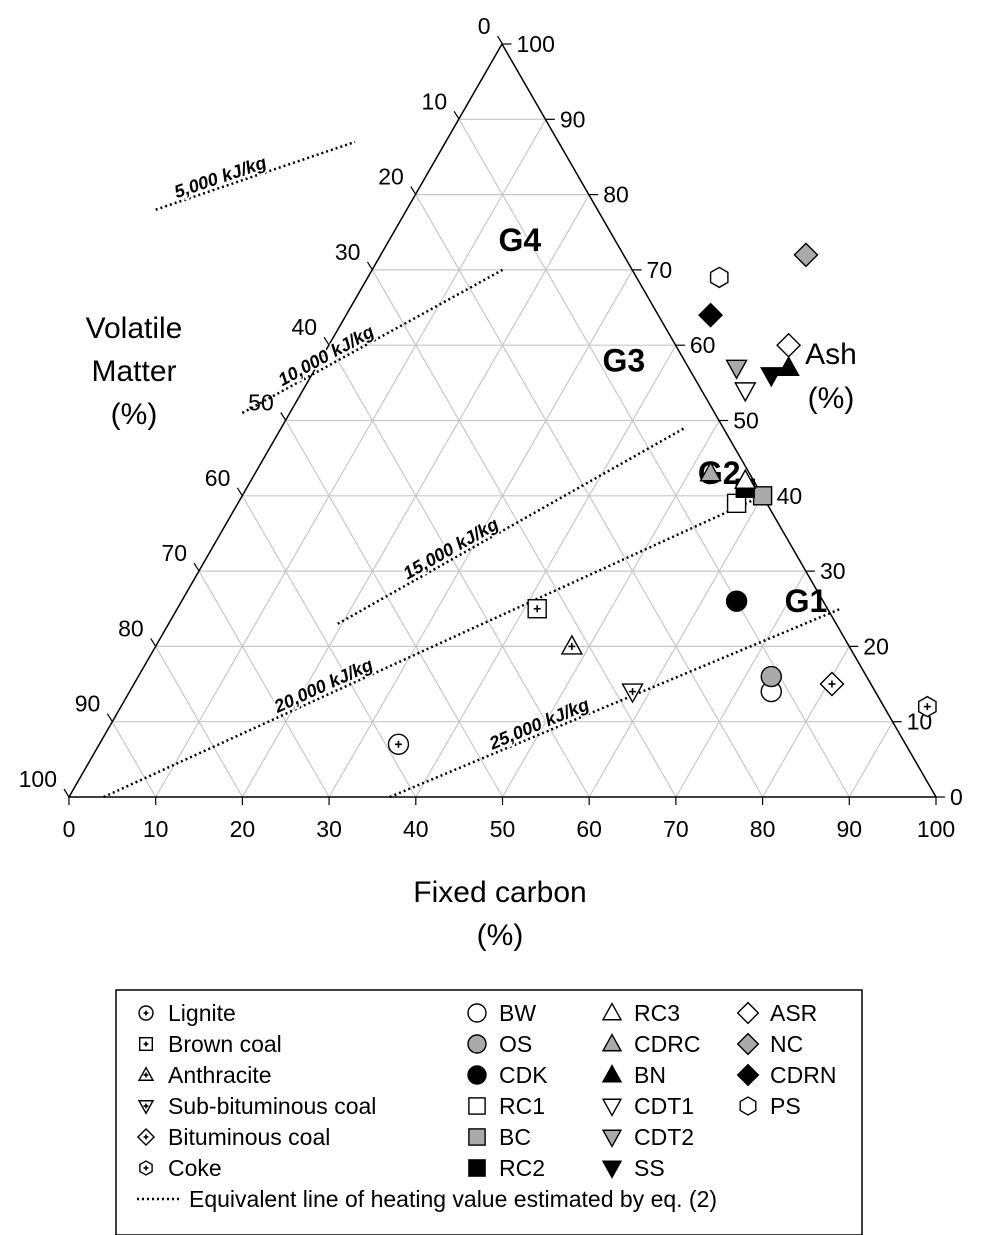 The height and width of the screenshot is (1235, 981). Describe the element at coordinates (748, 1044) in the screenshot. I see `legend-marker-nc` at that location.